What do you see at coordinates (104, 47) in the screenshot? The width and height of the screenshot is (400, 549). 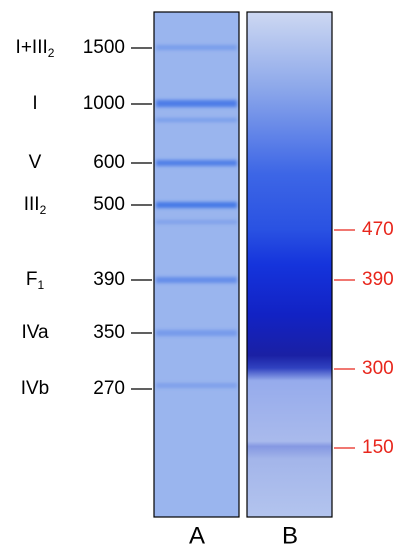 I see `size-label: 1500` at bounding box center [104, 47].